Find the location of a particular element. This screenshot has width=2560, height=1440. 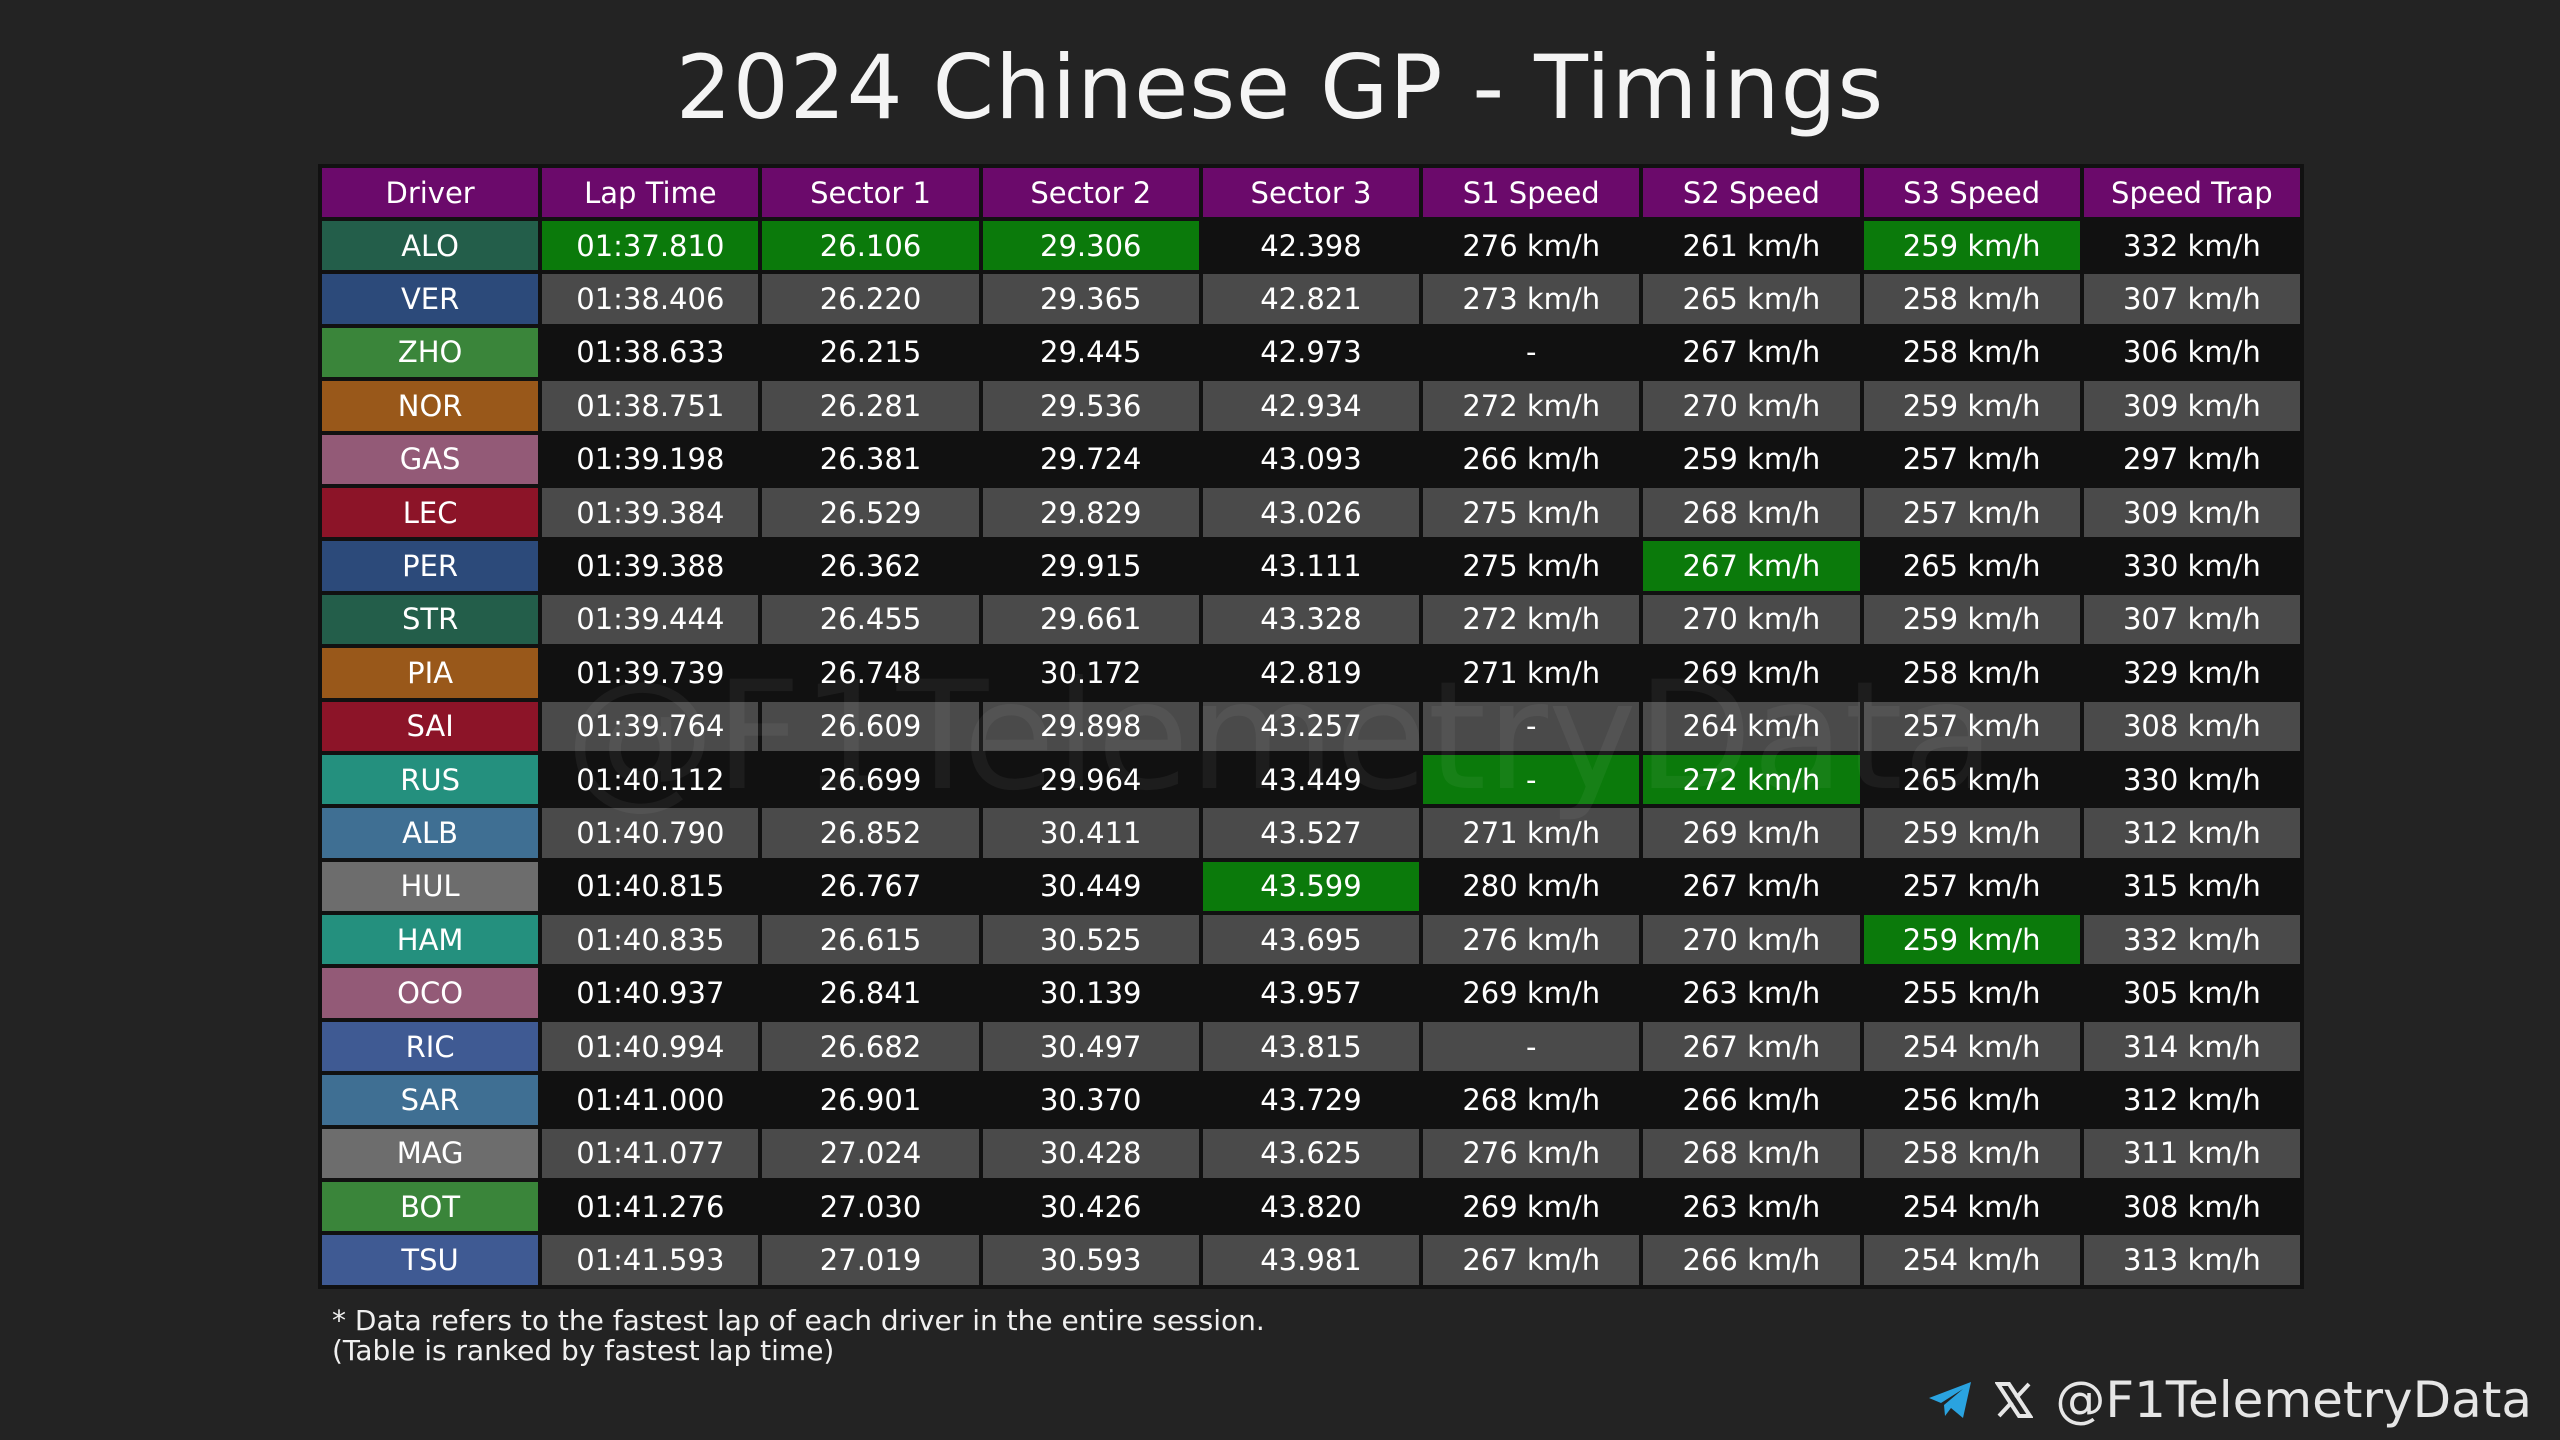

column-header: Sector 3 is located at coordinates (1311, 192).